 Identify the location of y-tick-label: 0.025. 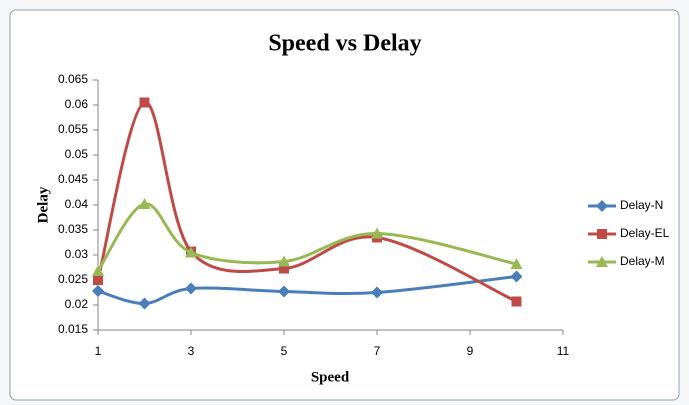
(73, 279).